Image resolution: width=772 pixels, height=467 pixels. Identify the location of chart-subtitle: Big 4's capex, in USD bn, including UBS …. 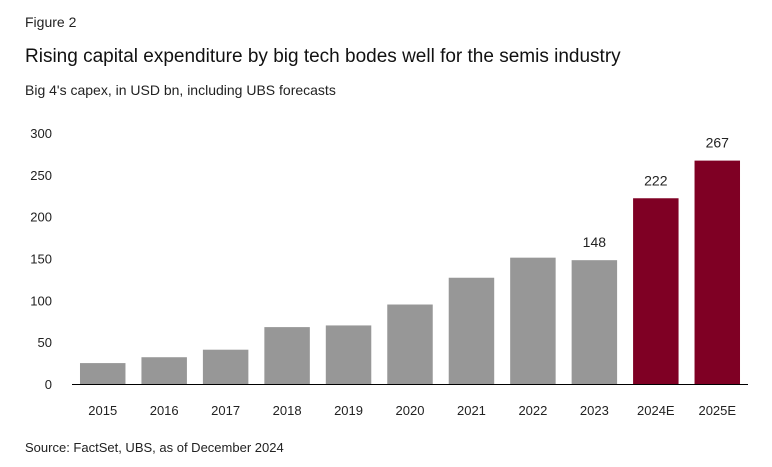
(180, 90).